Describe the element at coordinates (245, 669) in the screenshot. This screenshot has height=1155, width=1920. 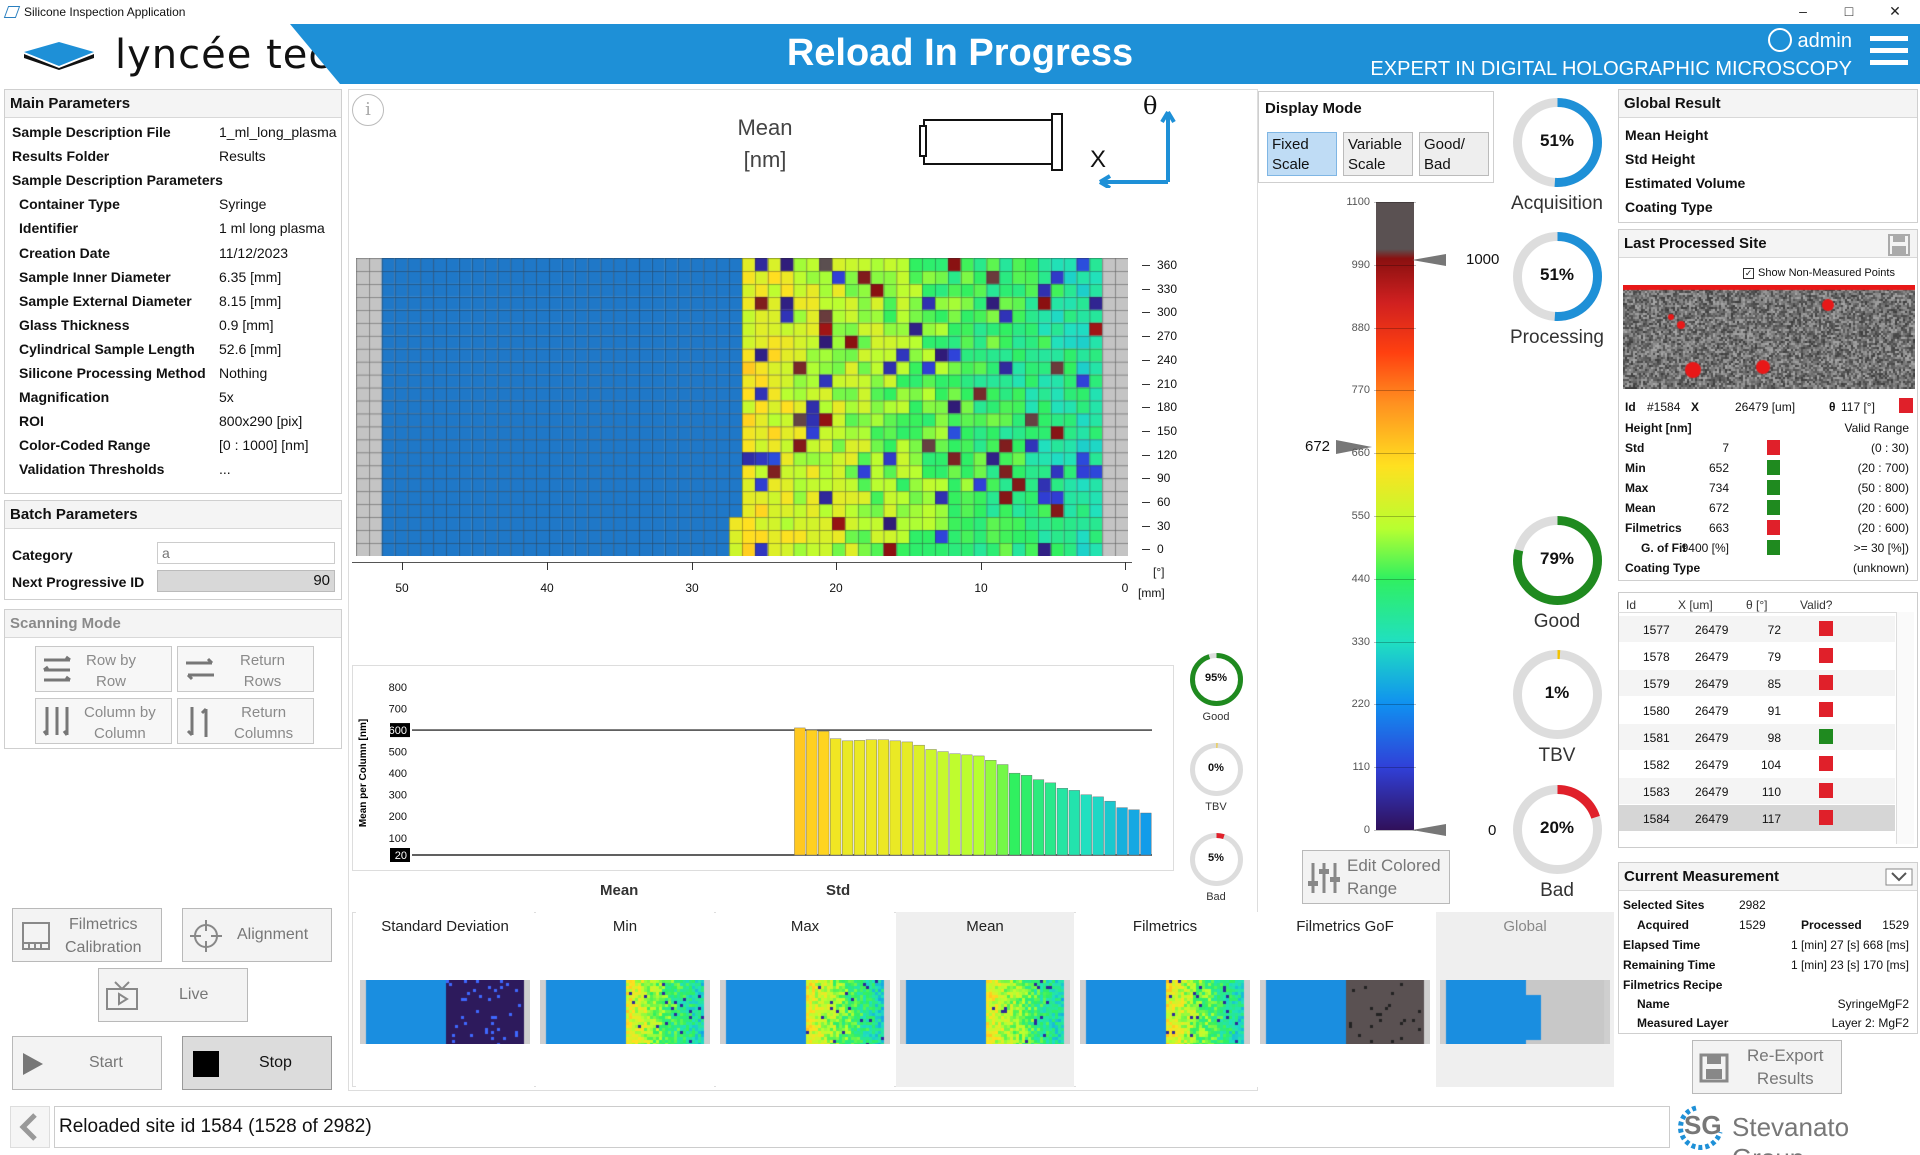
I see `return-rows-button: Return Rows` at that location.